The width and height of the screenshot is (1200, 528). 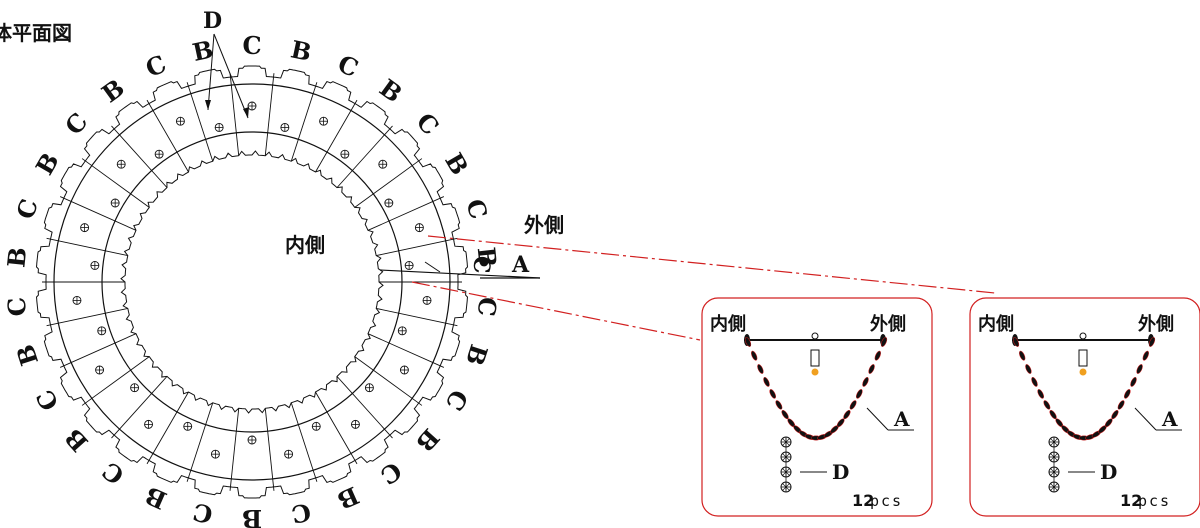 What do you see at coordinates (520, 265) in the screenshot?
I see `callout-a-label: A` at bounding box center [520, 265].